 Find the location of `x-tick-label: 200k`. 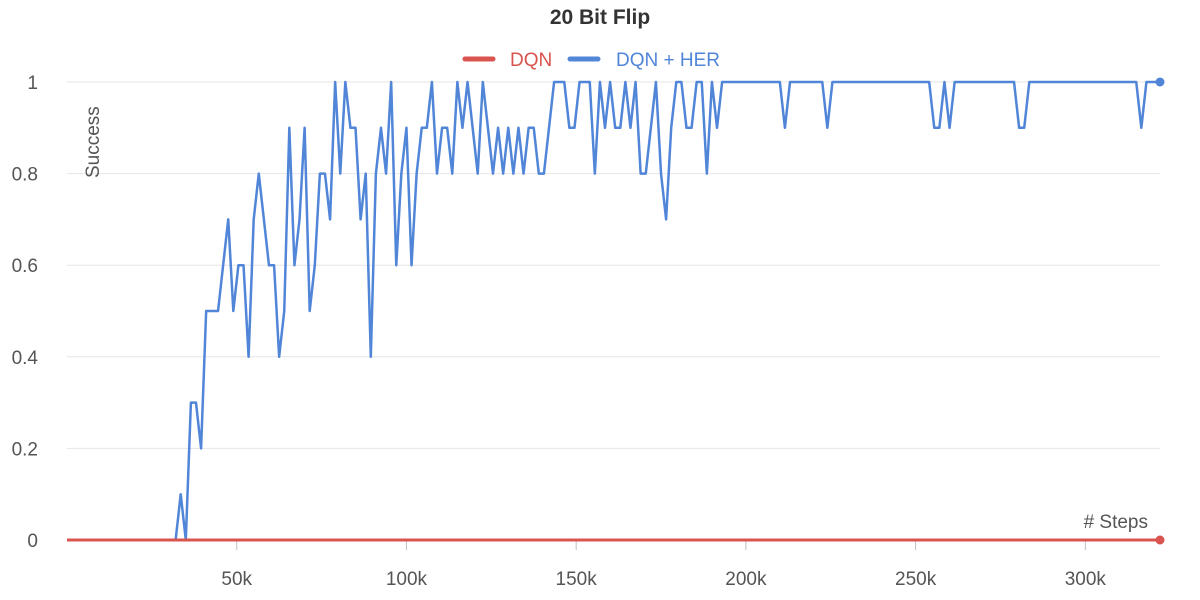

x-tick-label: 200k is located at coordinates (746, 579).